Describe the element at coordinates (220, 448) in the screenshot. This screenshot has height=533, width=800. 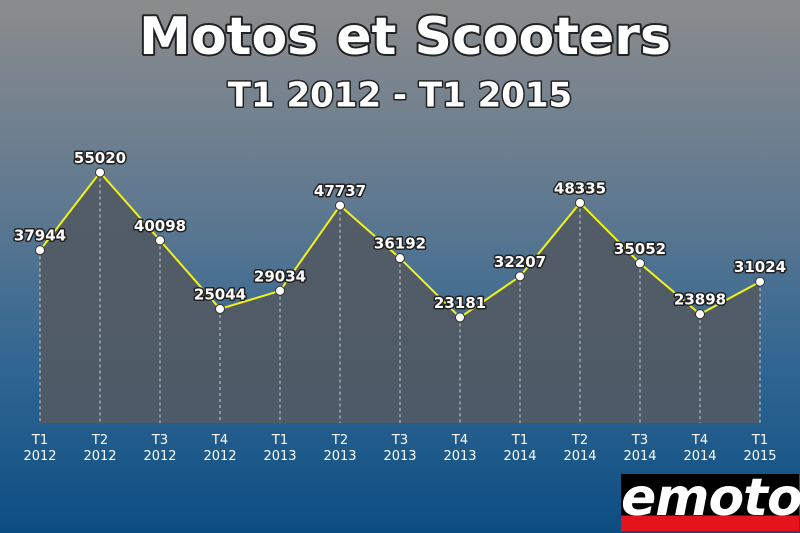
I see `x-tick-label: T4 2012` at that location.